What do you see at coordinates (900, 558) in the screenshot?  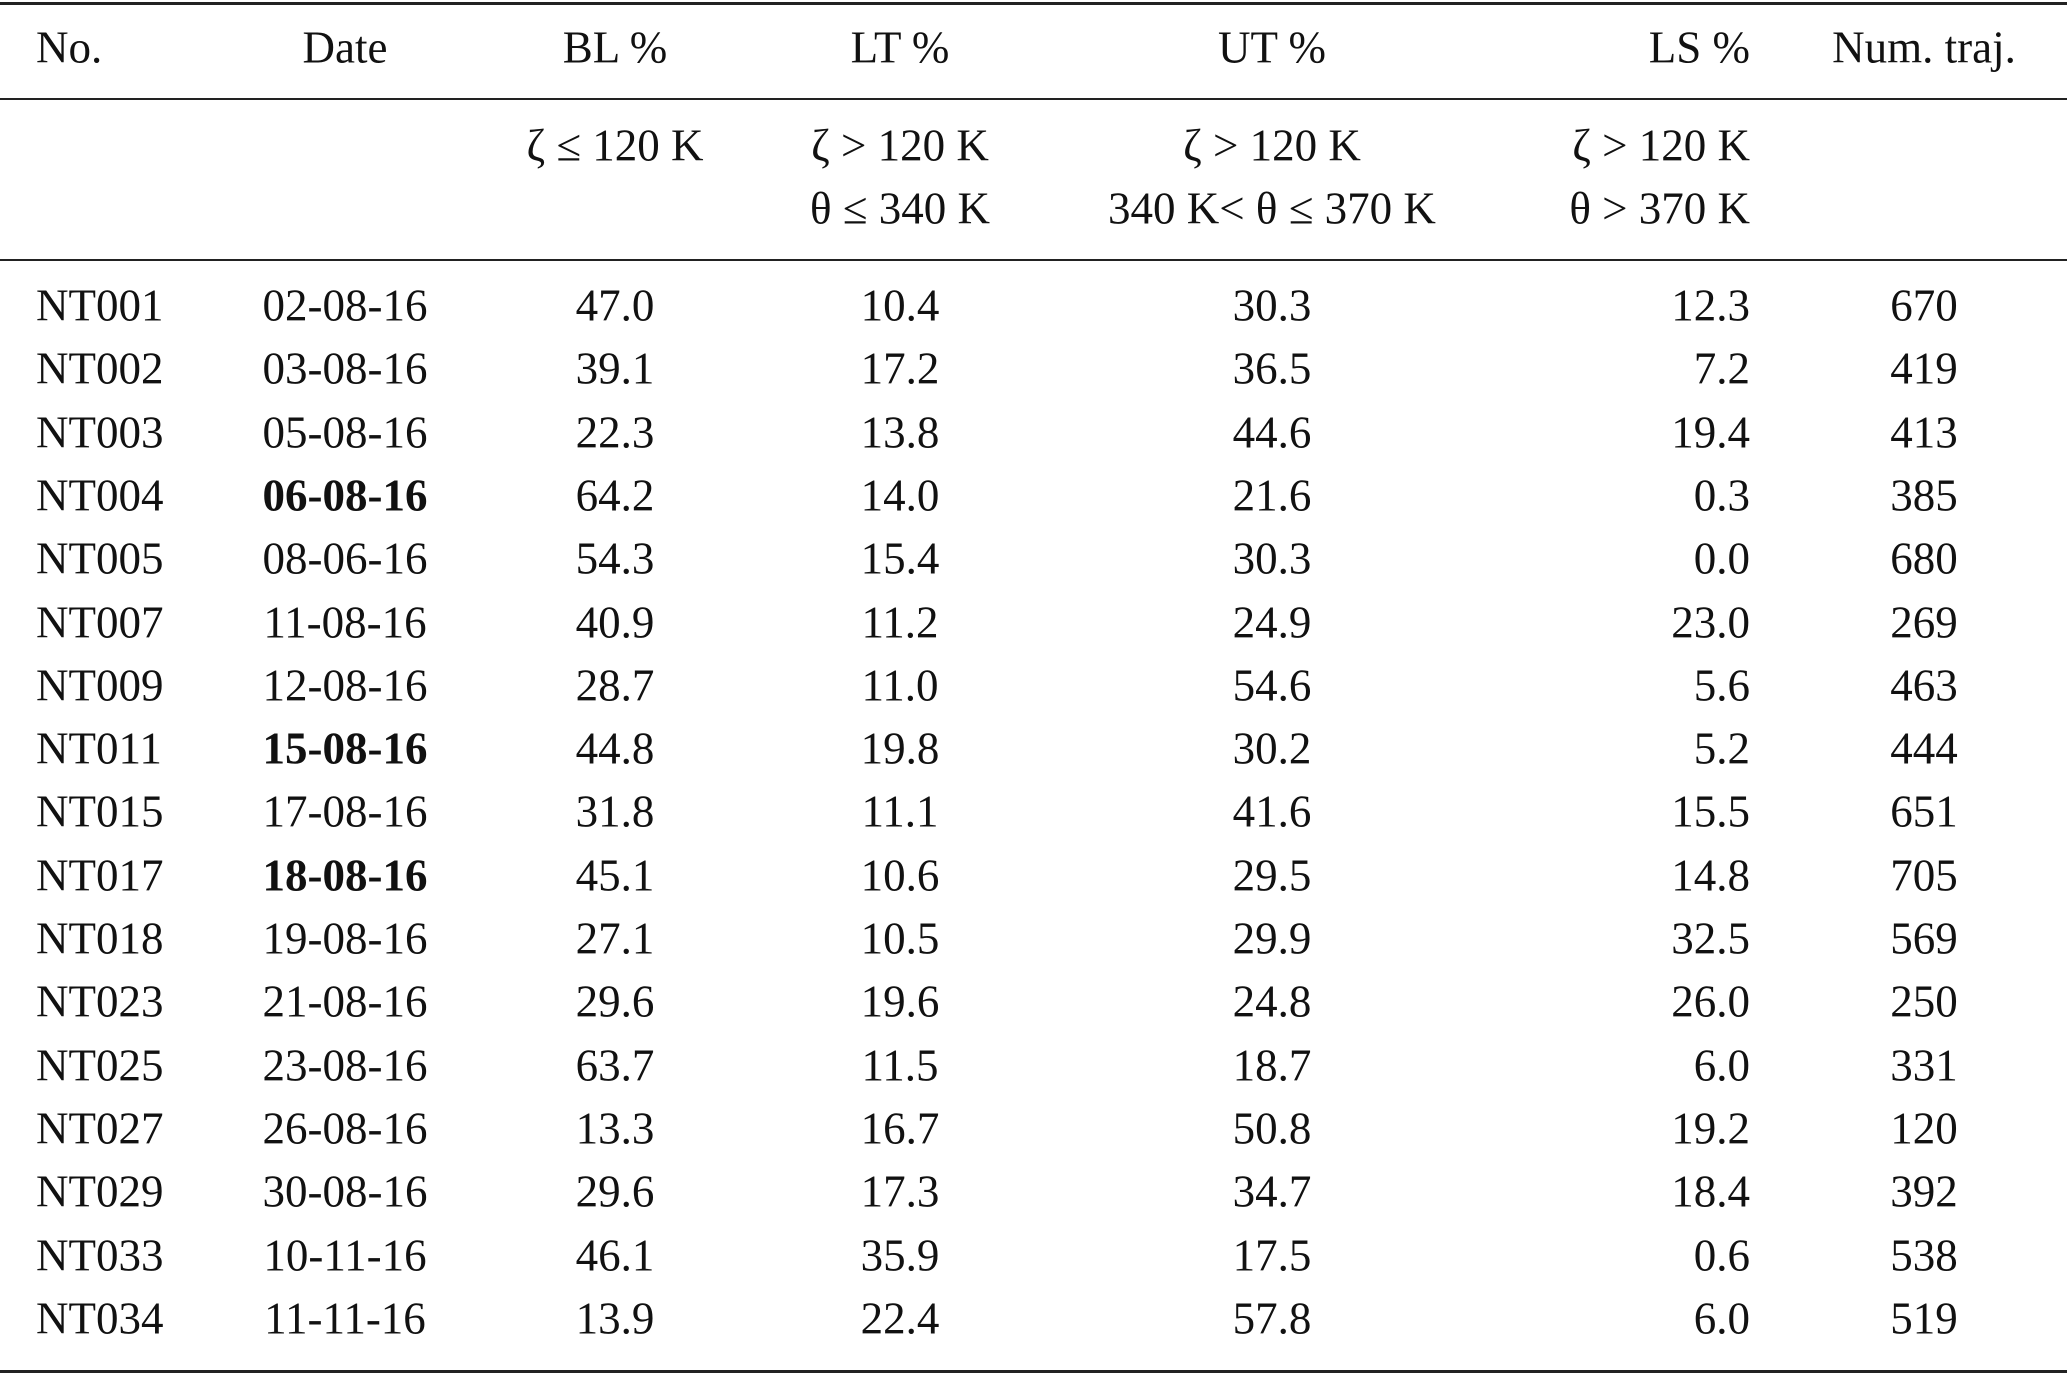 I see `table-cell: 15.4` at bounding box center [900, 558].